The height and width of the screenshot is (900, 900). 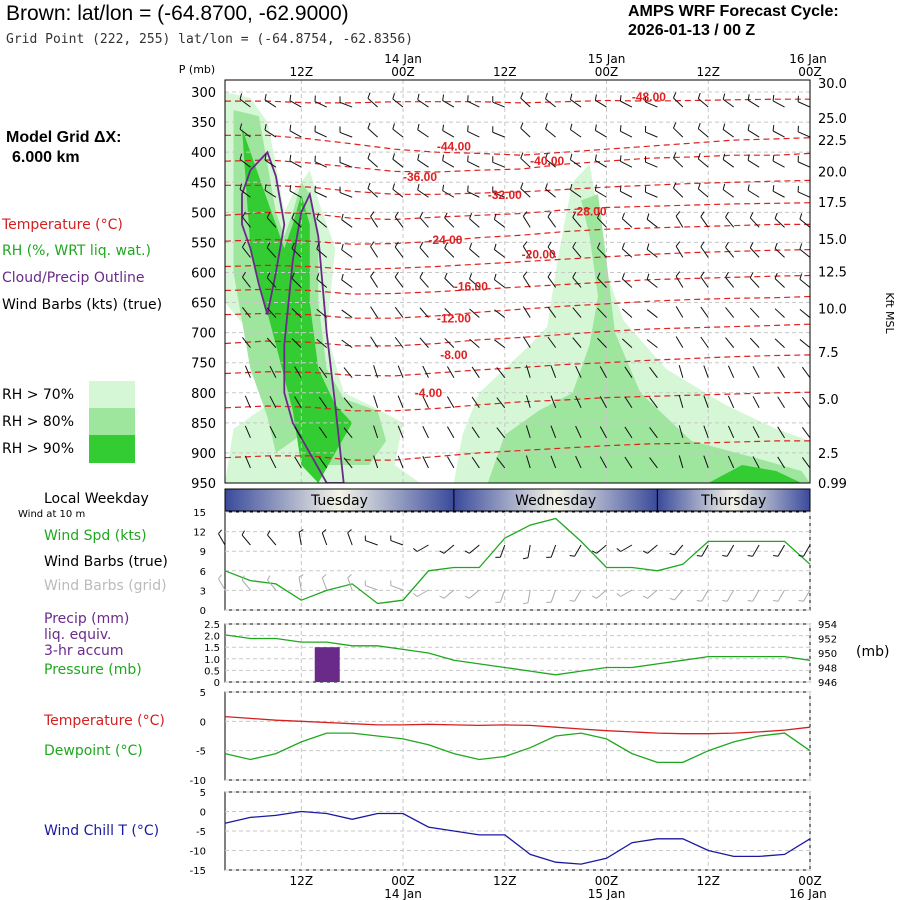 I want to click on isotherm-label: -20.00, so click(x=539, y=255).